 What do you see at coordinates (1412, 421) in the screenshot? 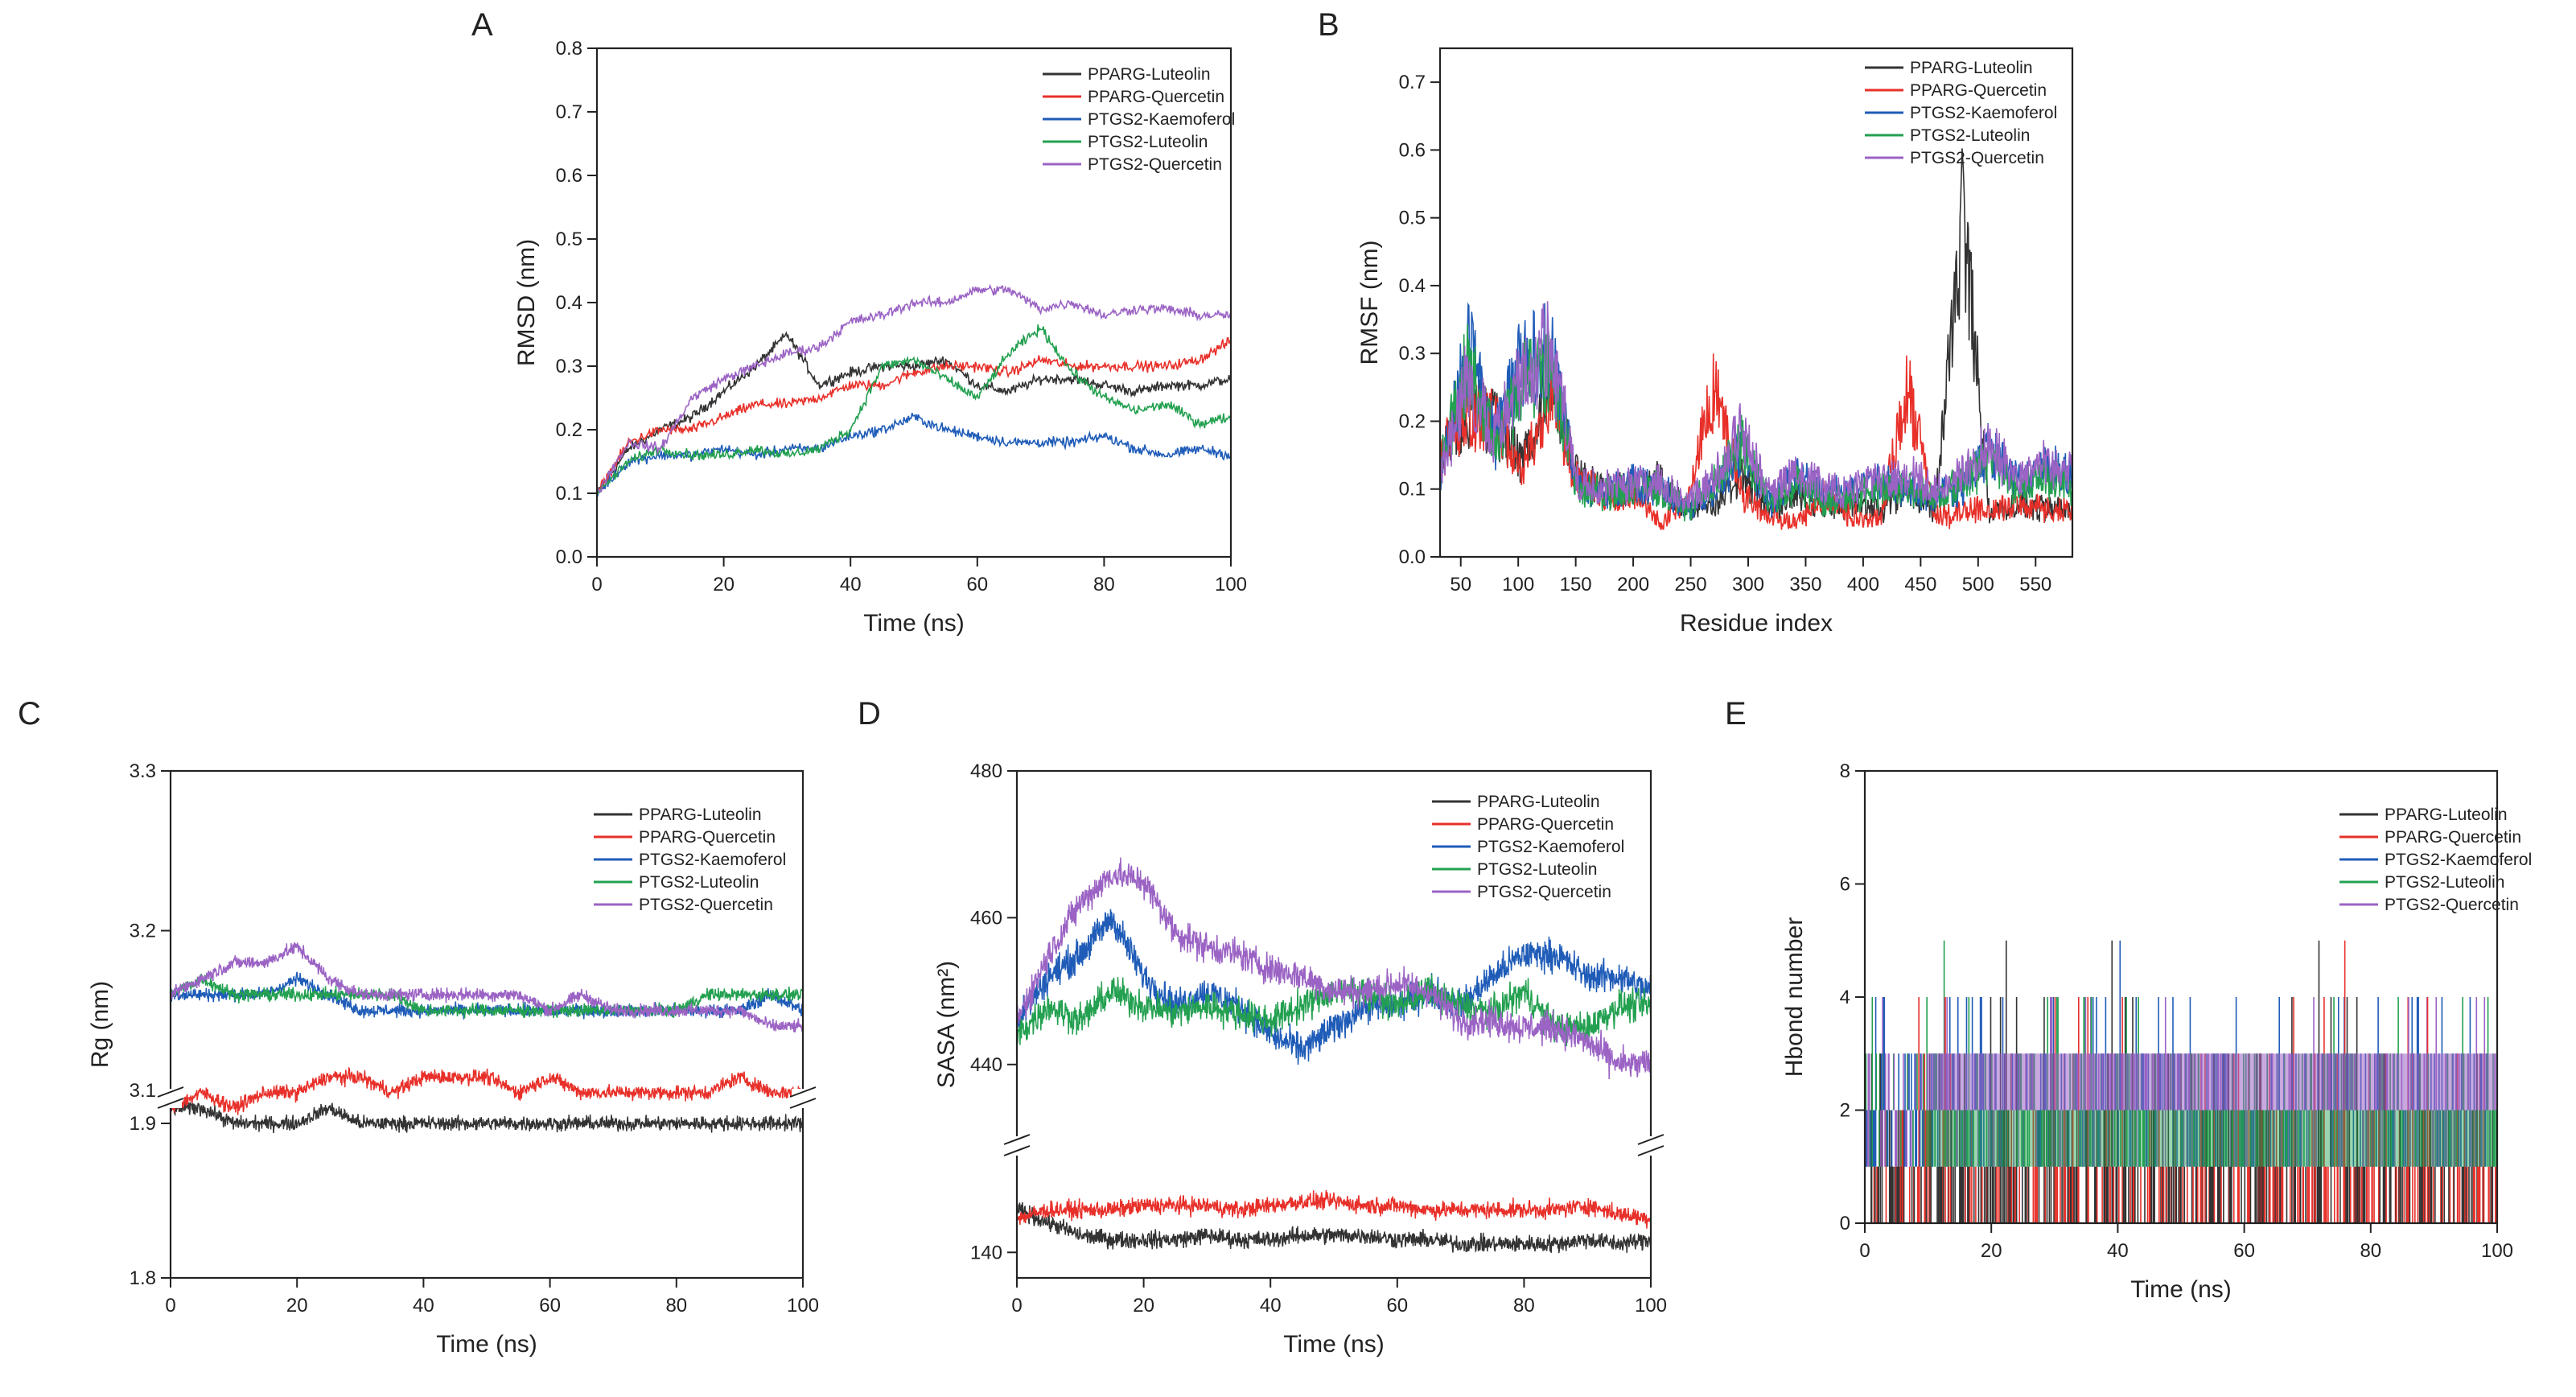
I see `y-tick-label: 0.2` at bounding box center [1412, 421].